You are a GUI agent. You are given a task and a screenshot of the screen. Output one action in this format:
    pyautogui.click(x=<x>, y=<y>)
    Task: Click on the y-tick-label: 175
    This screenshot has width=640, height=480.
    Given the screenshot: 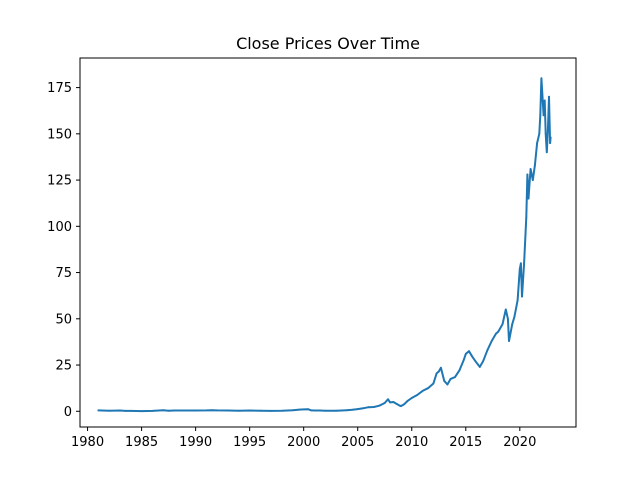 What is the action you would take?
    pyautogui.click(x=59, y=88)
    